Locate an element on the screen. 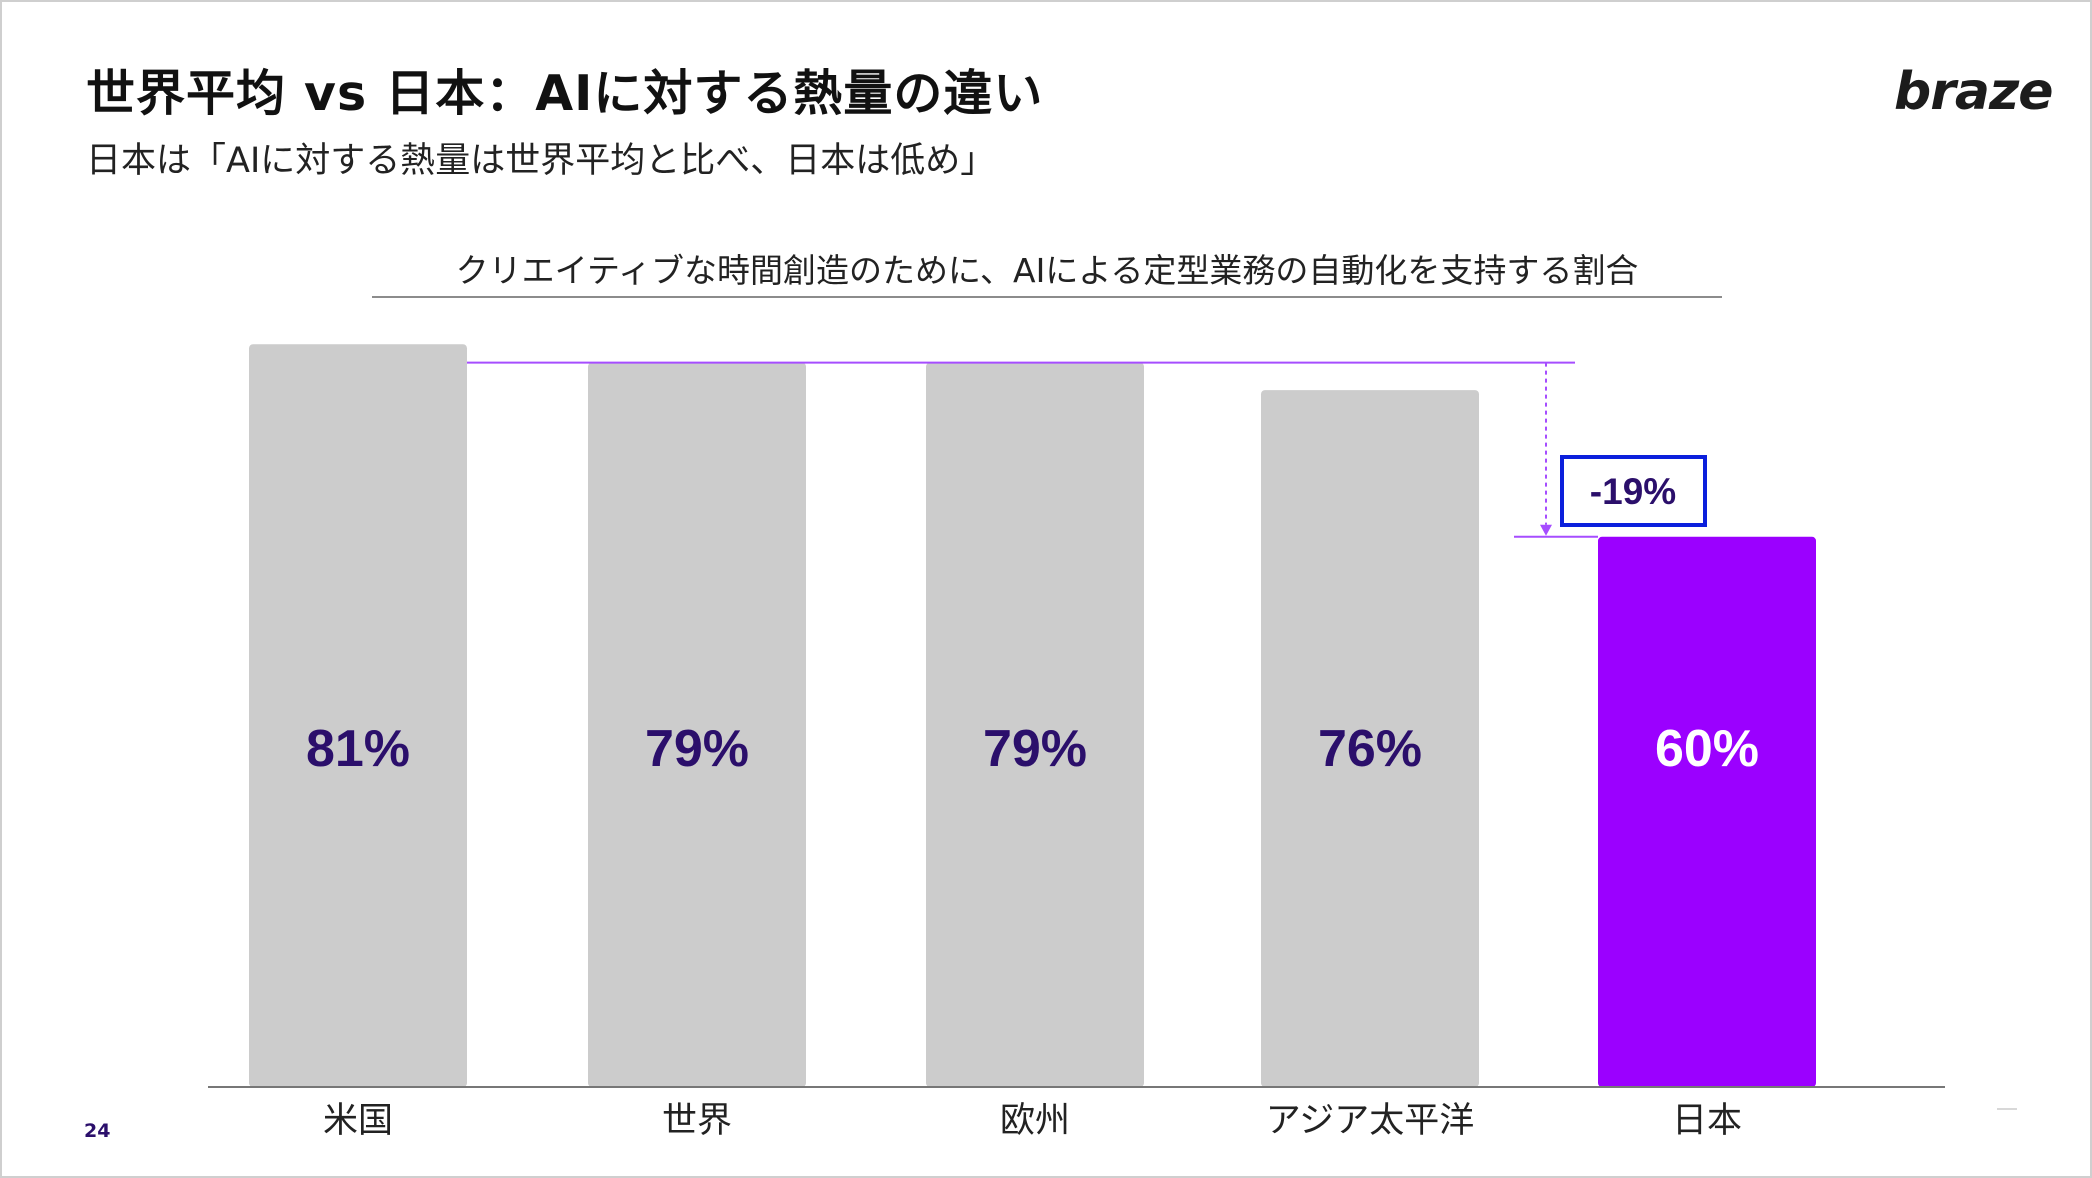 This screenshot has height=1178, width=2092. category-label: 世界 is located at coordinates (697, 1121).